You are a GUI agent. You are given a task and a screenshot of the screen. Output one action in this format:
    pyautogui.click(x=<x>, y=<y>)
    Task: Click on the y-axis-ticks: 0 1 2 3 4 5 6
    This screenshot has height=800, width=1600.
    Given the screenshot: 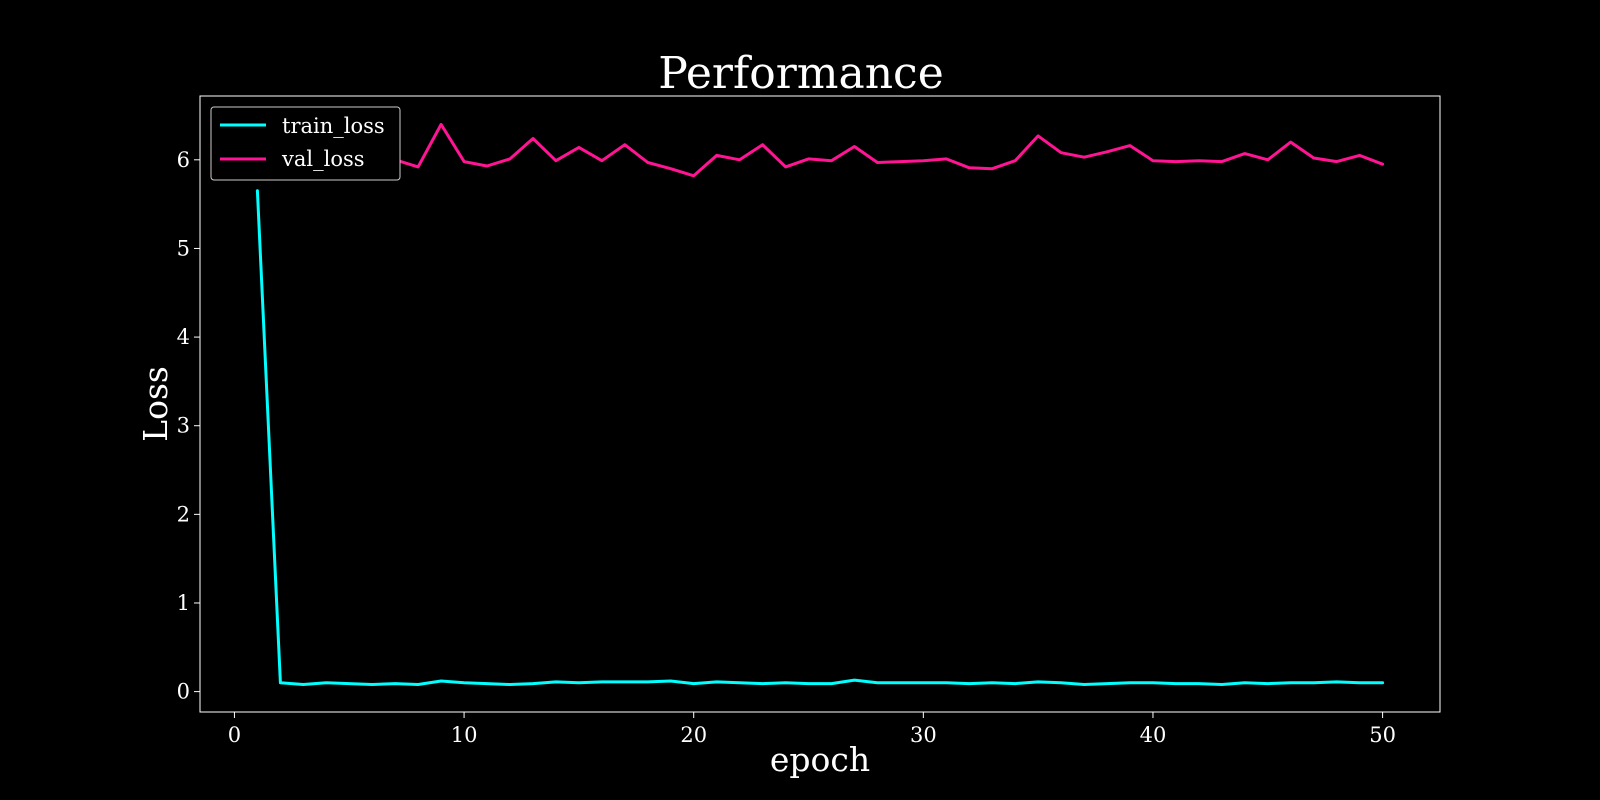 What is the action you would take?
    pyautogui.click(x=188, y=426)
    